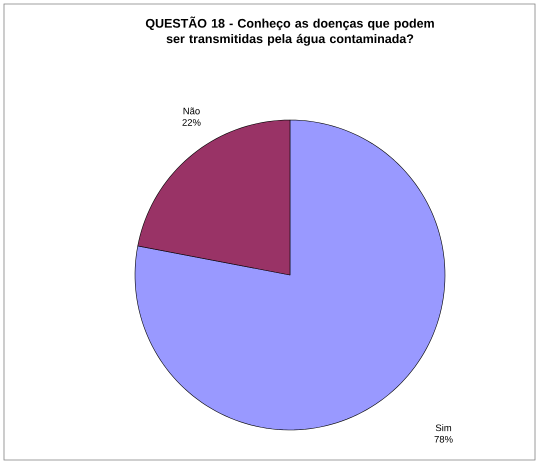 The width and height of the screenshot is (539, 464). What do you see at coordinates (192, 110) in the screenshot?
I see `slice-label: Não` at bounding box center [192, 110].